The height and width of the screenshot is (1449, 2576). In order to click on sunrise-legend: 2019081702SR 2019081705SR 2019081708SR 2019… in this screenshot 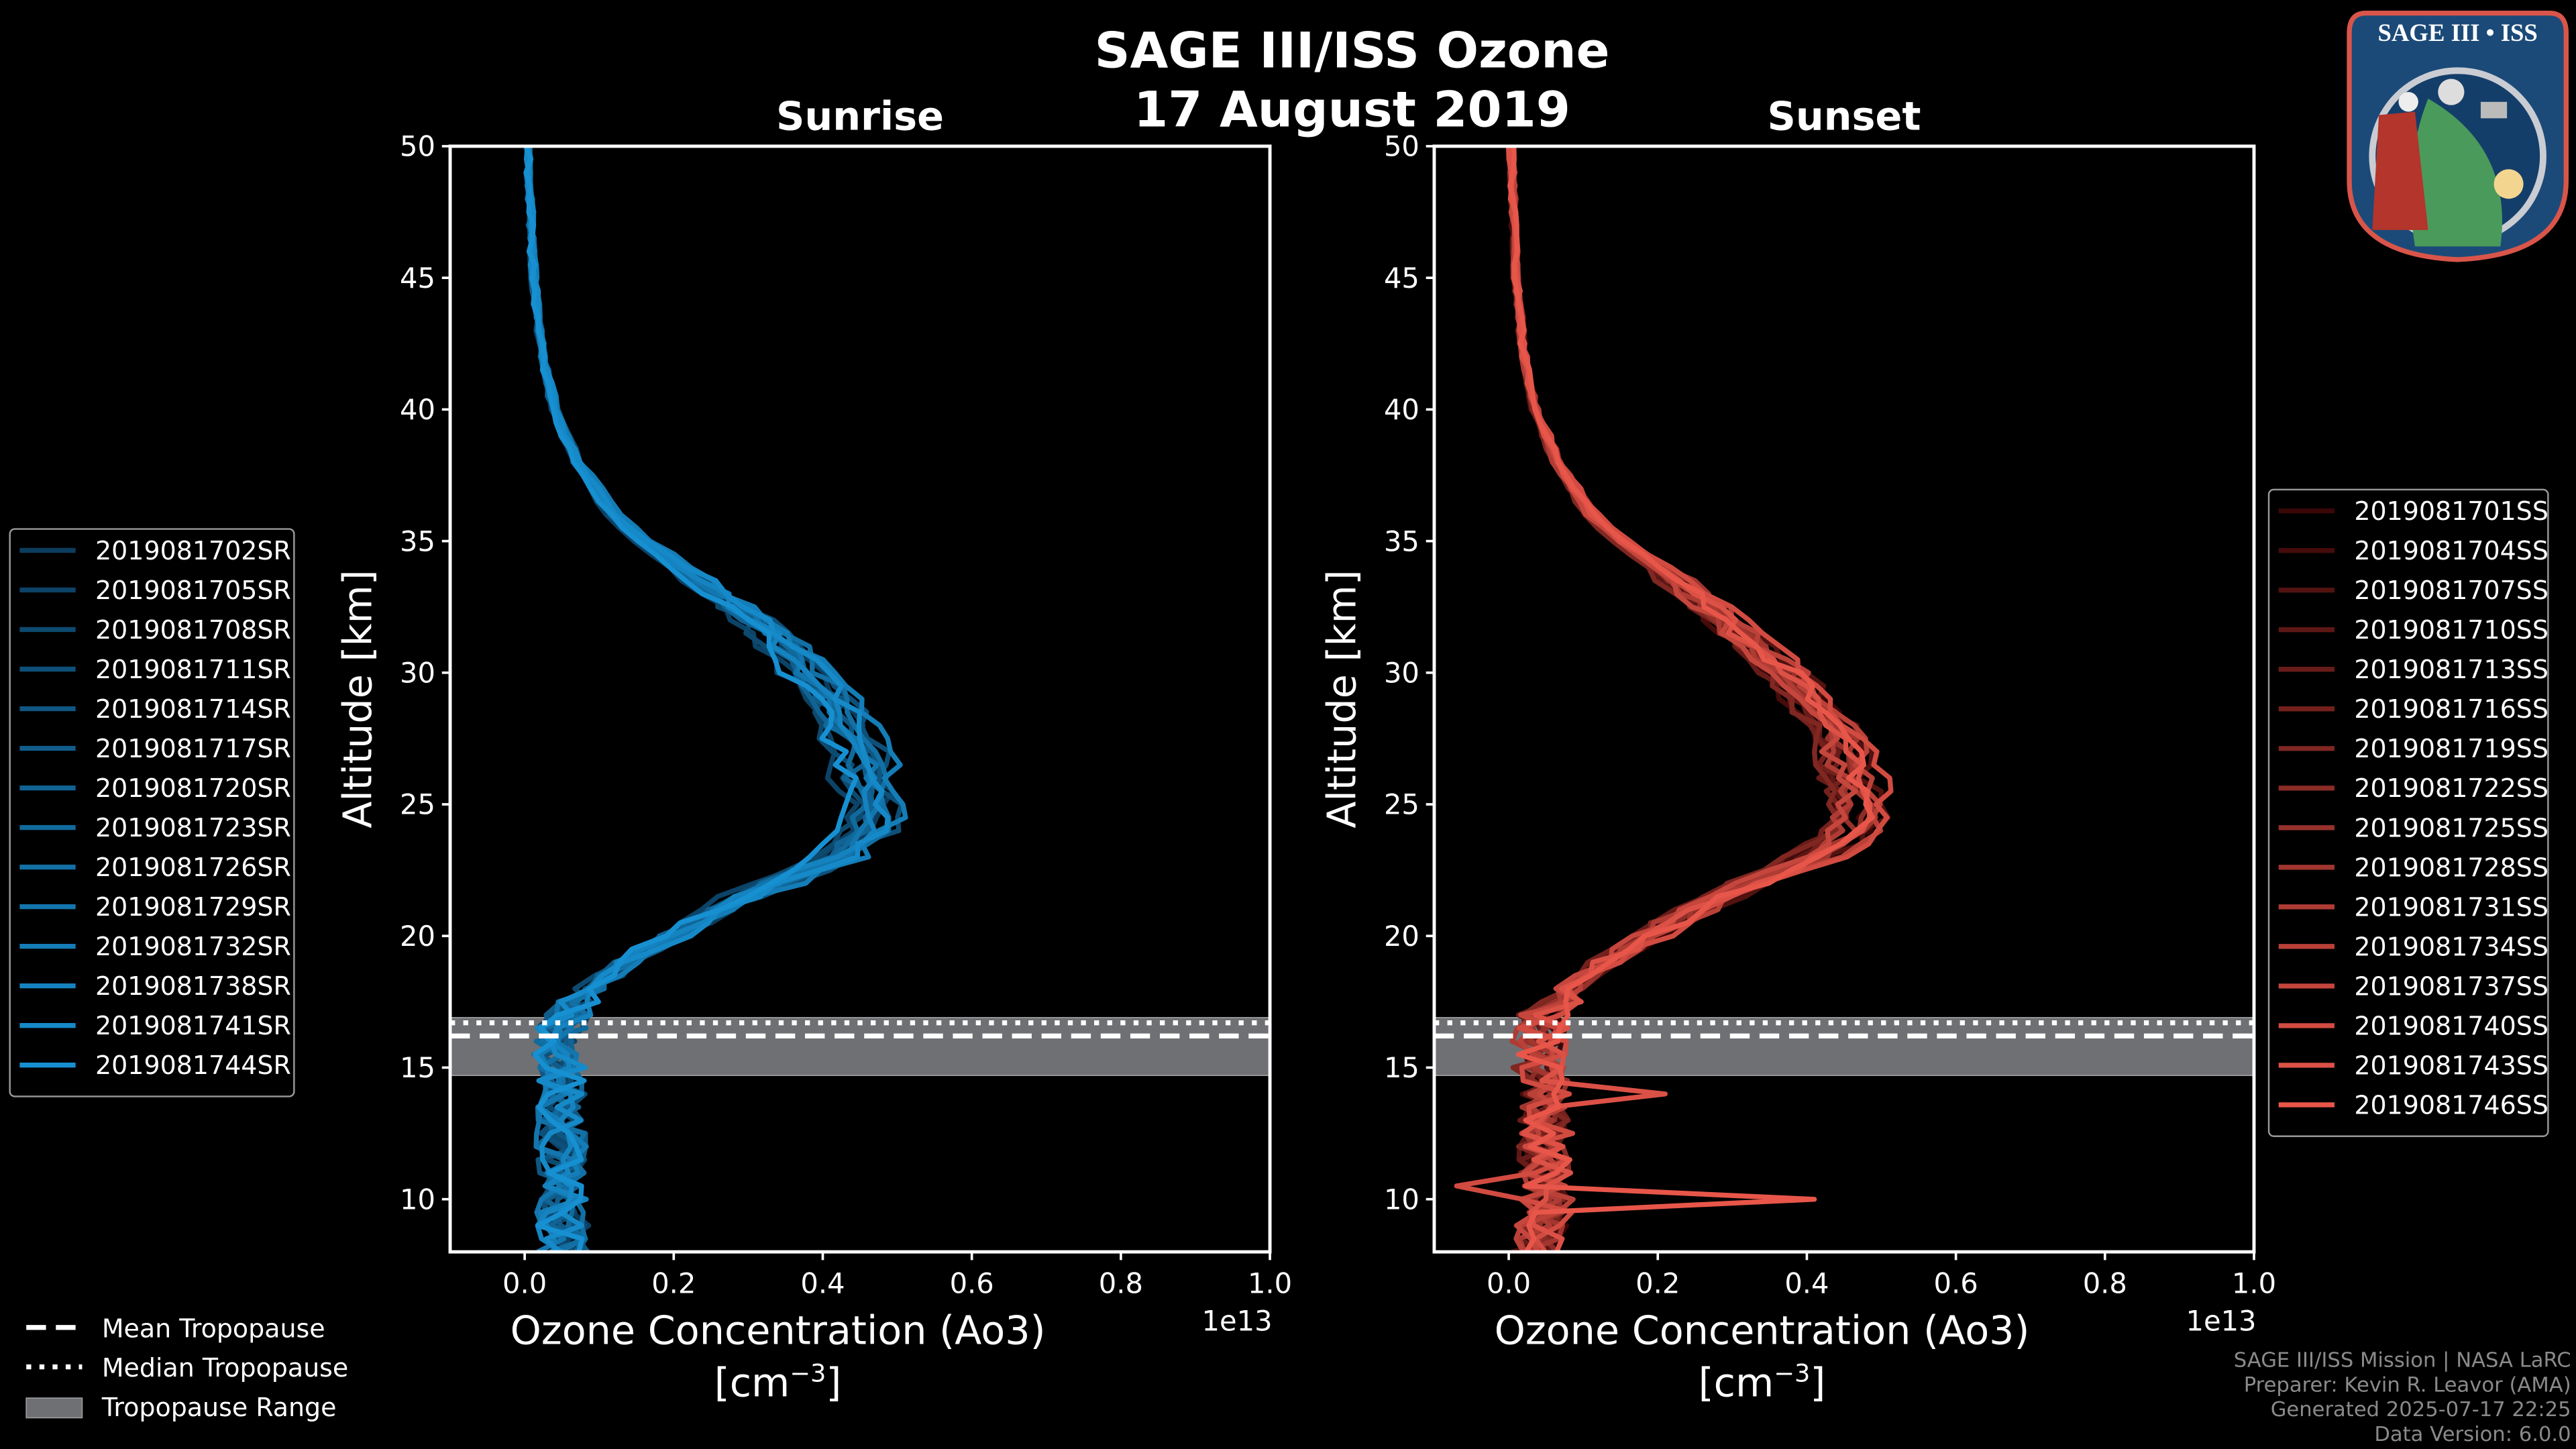, I will do `click(152, 812)`.